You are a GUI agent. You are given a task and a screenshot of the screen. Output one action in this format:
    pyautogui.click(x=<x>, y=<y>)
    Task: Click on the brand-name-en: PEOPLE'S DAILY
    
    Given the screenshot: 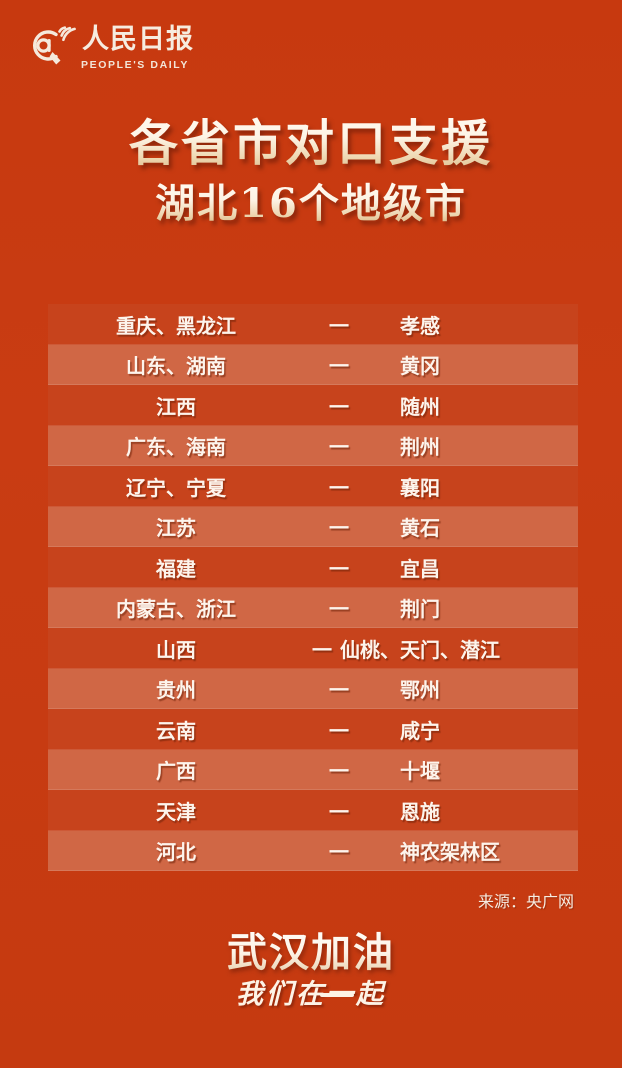 What is the action you would take?
    pyautogui.click(x=135, y=65)
    